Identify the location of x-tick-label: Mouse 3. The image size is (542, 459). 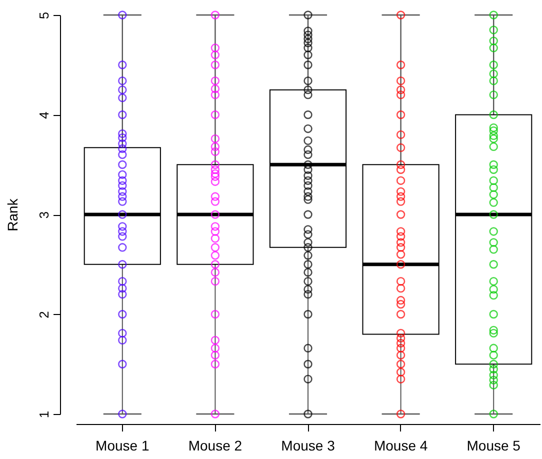
(308, 446).